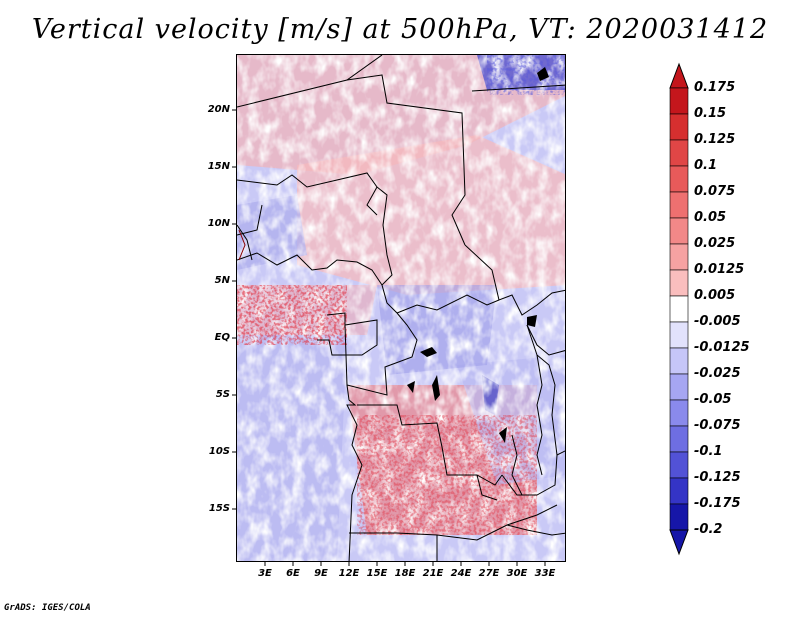 The height and width of the screenshot is (618, 800). What do you see at coordinates (222, 337) in the screenshot?
I see `lat-label-eq: EQ` at bounding box center [222, 337].